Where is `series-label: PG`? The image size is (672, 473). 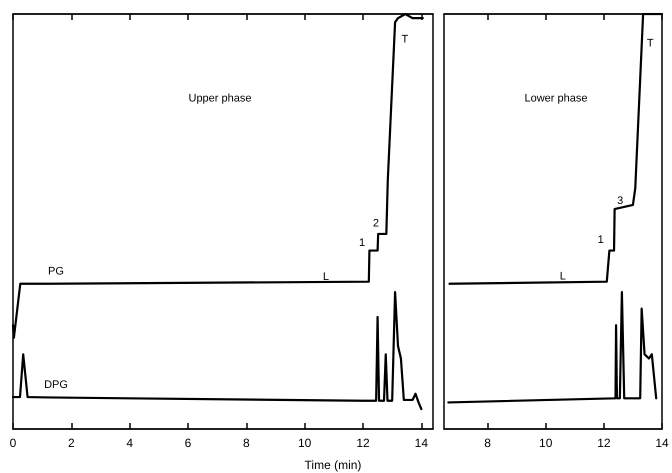
series-label: PG is located at coordinates (56, 271).